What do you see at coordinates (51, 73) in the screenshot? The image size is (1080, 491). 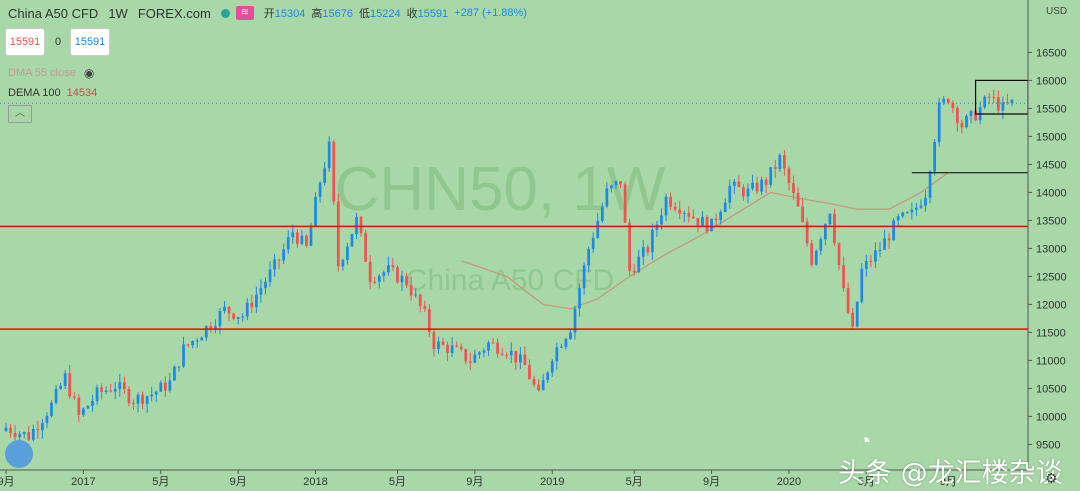 I see `hidden-indicator-row: DMA 55 close ◉` at bounding box center [51, 73].